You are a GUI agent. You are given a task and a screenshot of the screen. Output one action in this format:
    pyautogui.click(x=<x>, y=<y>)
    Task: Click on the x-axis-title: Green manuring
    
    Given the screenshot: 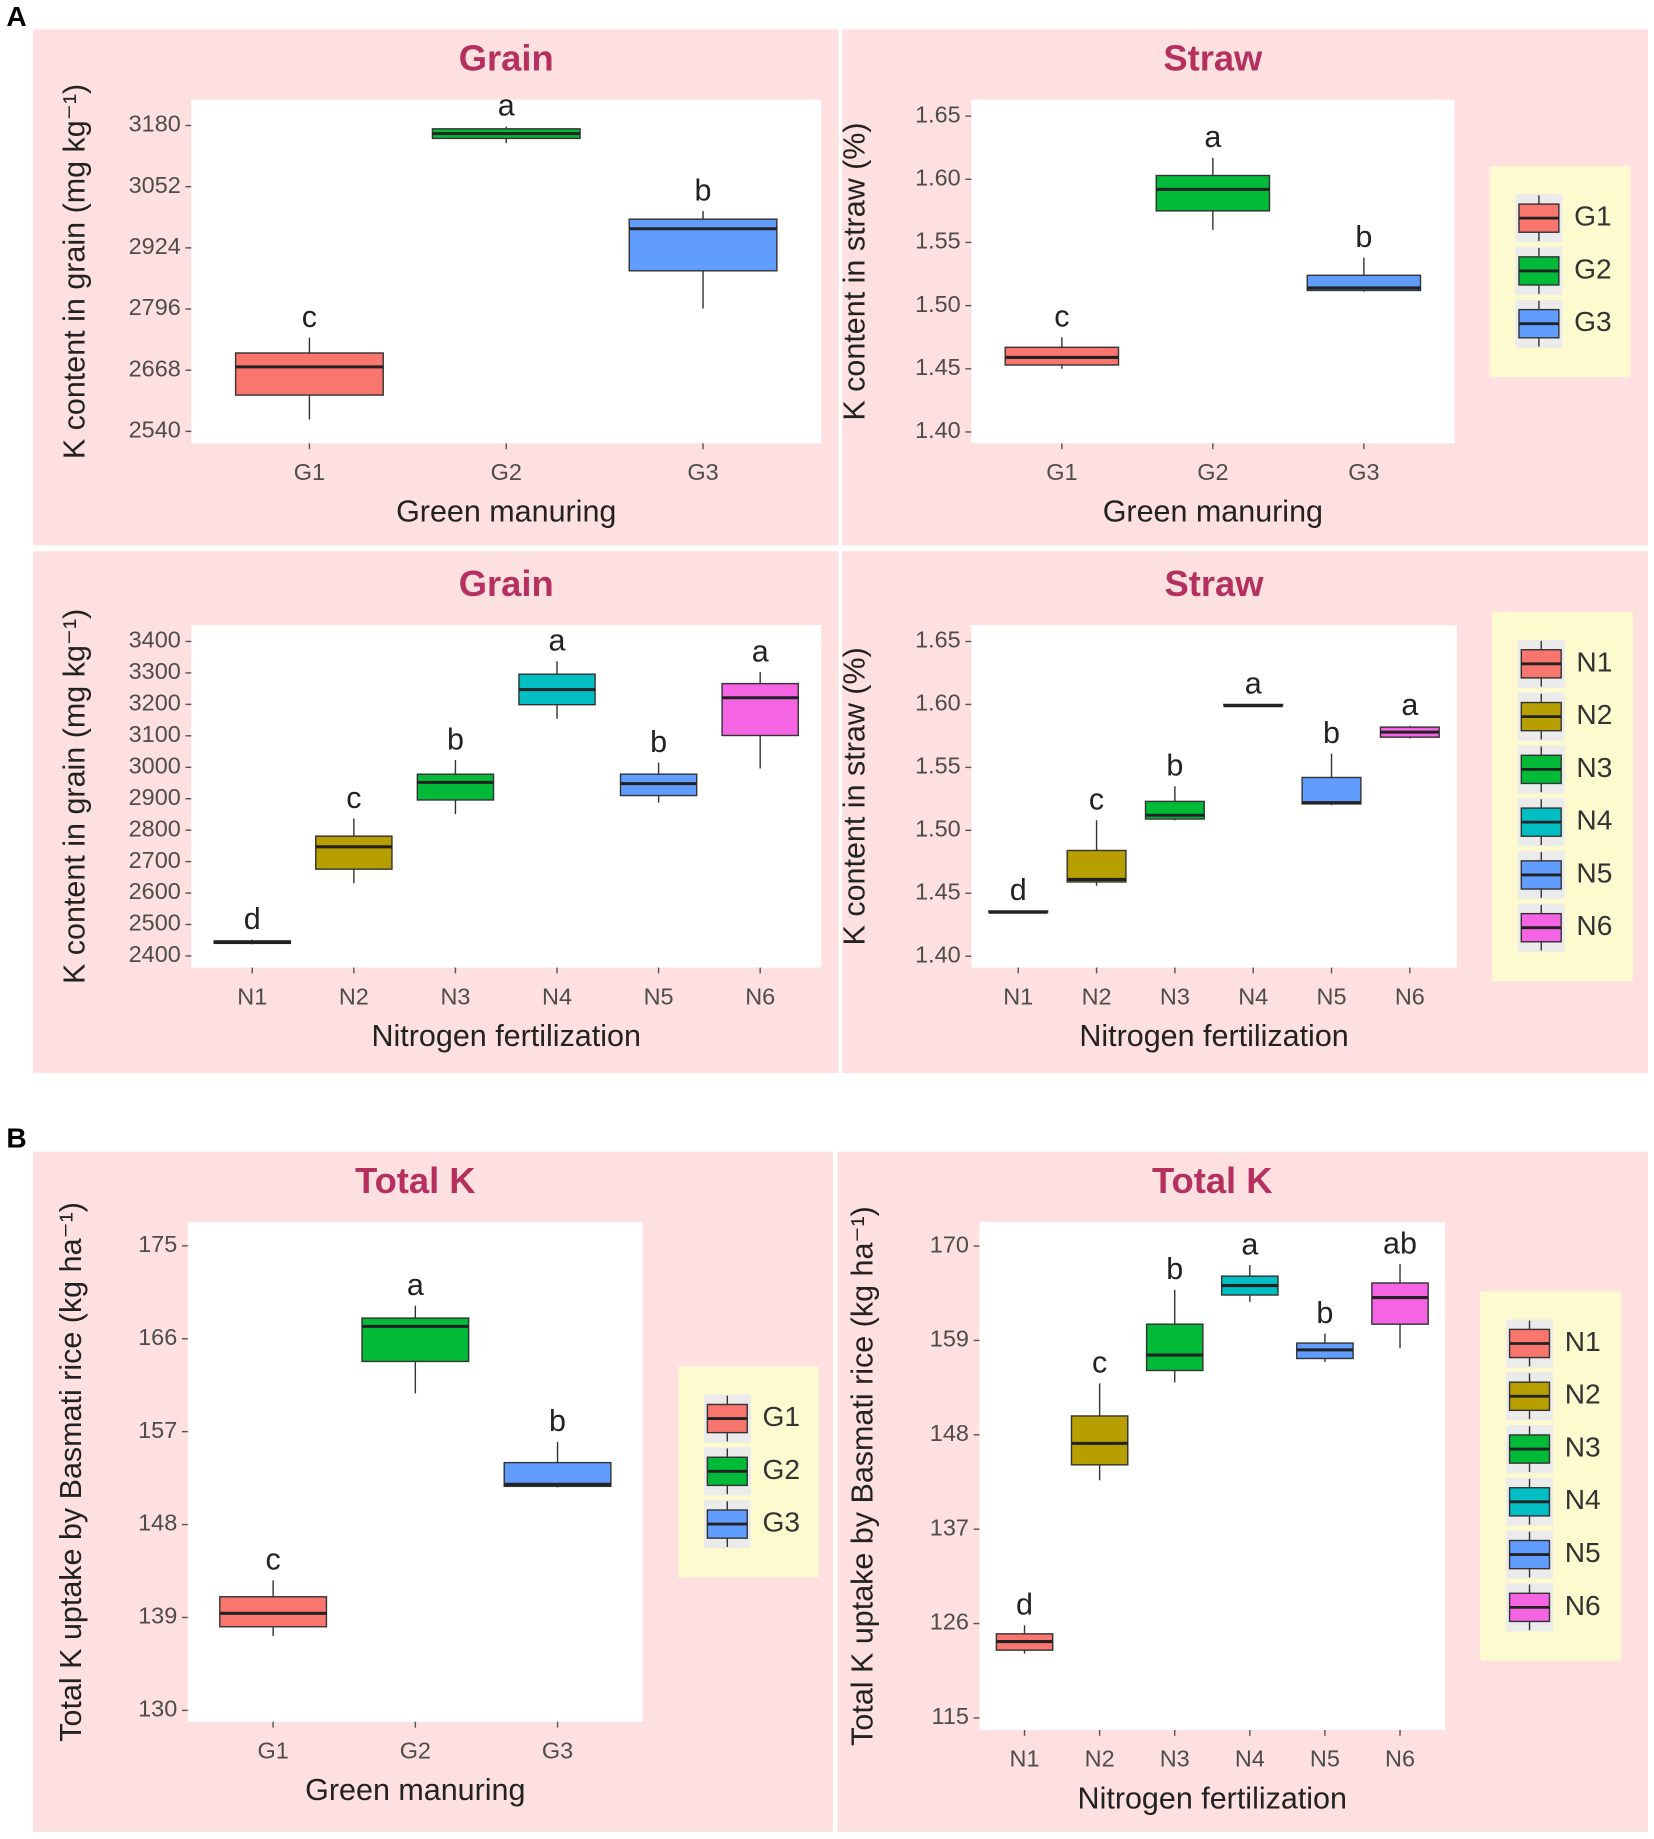 What is the action you would take?
    pyautogui.click(x=415, y=1790)
    